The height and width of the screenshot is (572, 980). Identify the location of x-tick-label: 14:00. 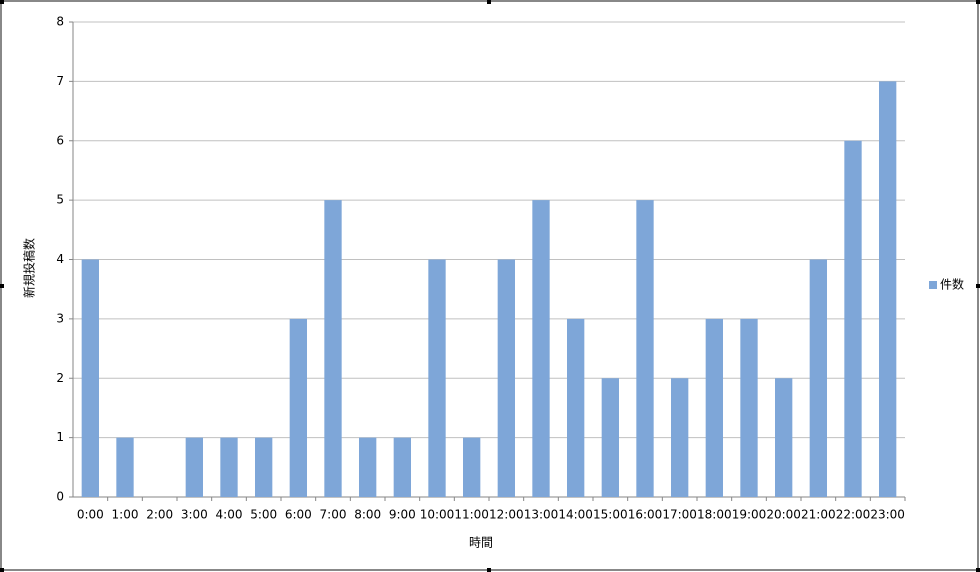
(575, 515).